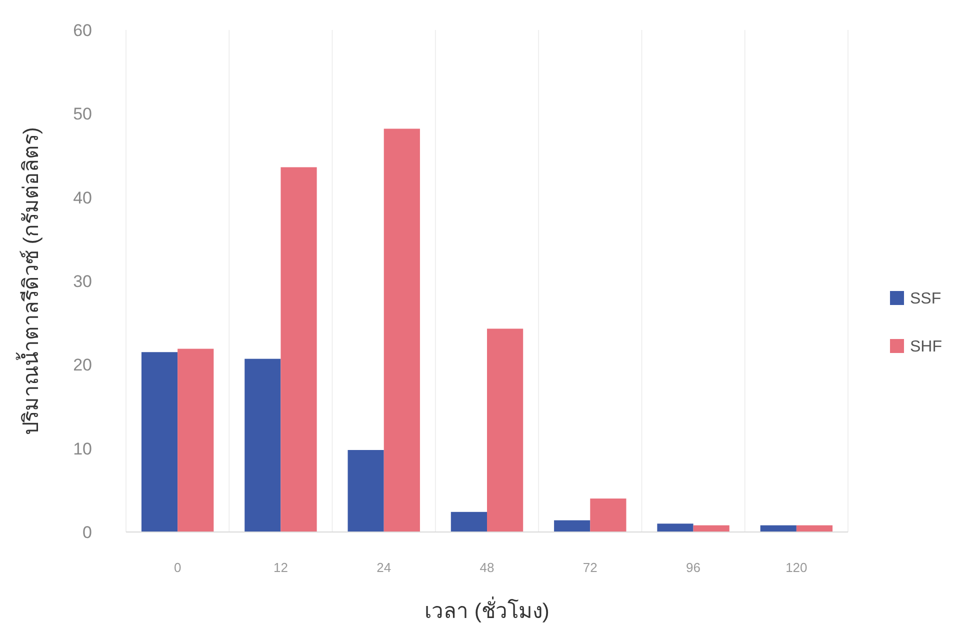  Describe the element at coordinates (693, 567) in the screenshot. I see `x-tick-label: 96` at that location.